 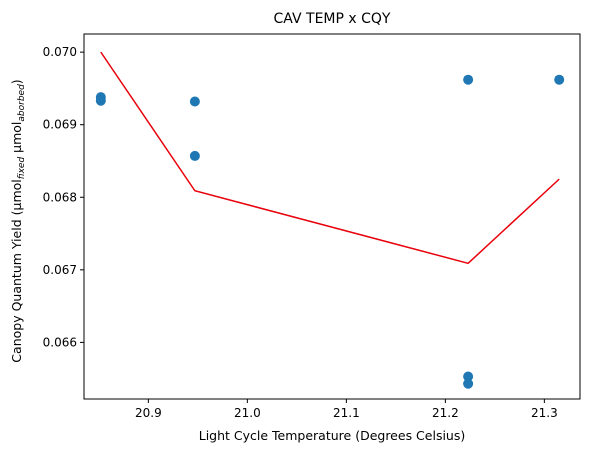 What do you see at coordinates (60, 197) in the screenshot?
I see `y-tick-label: 0.068` at bounding box center [60, 197].